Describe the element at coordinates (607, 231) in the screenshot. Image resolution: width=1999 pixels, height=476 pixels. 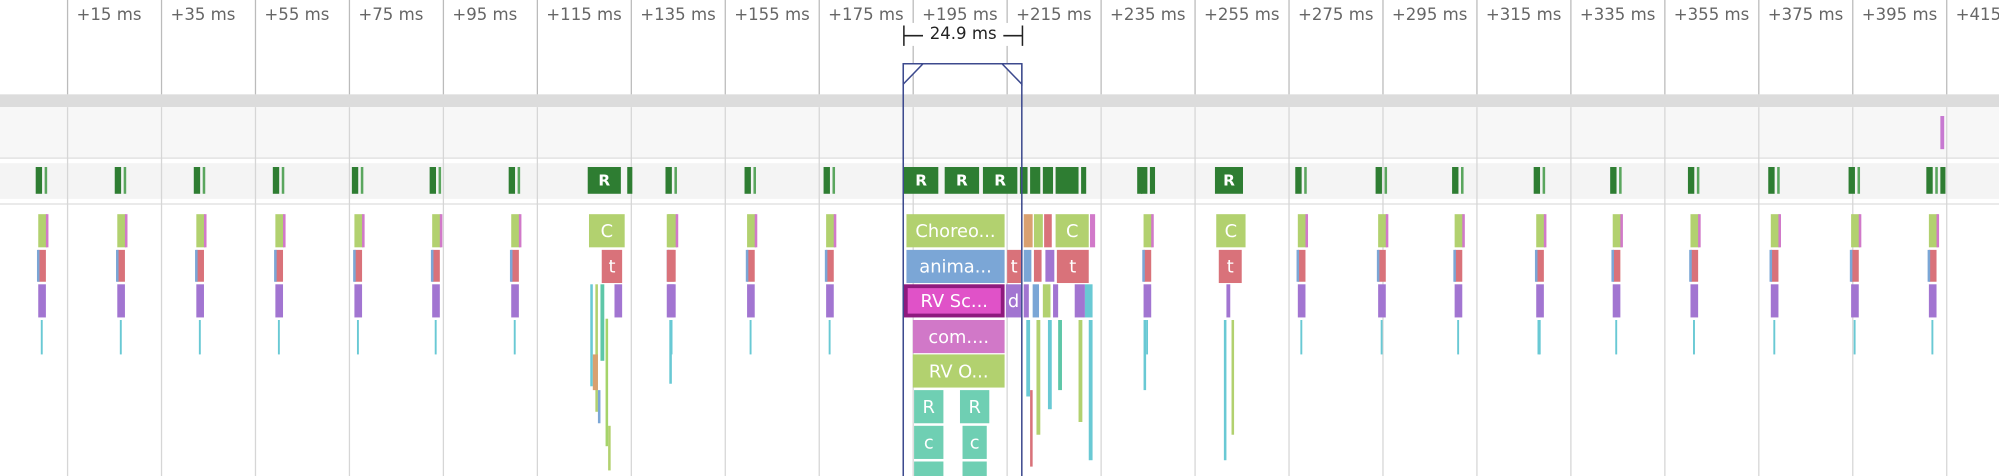
I see `thread-slice-label: C` at that location.